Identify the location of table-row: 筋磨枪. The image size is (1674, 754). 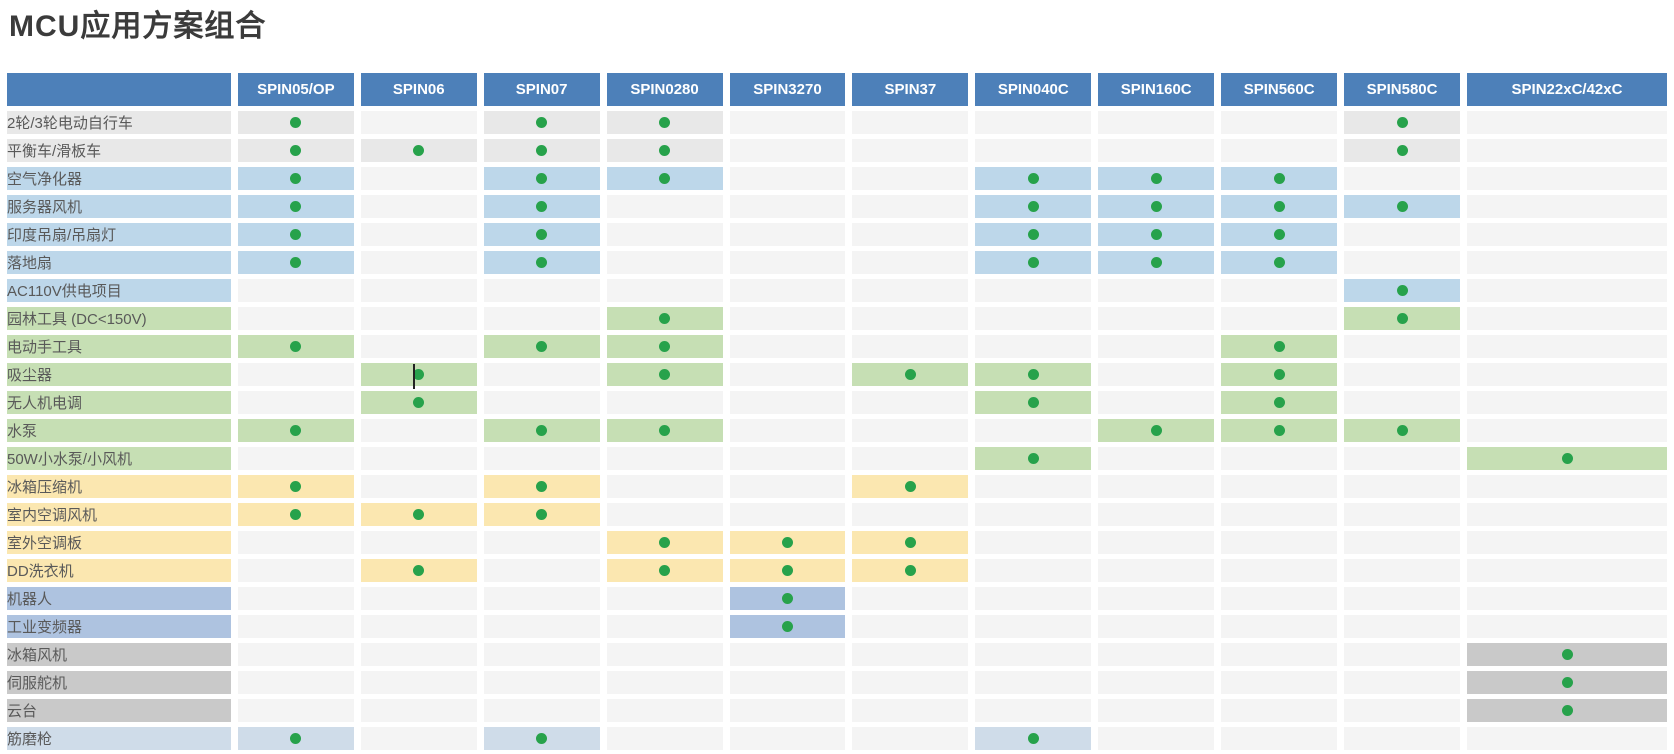
(837, 738).